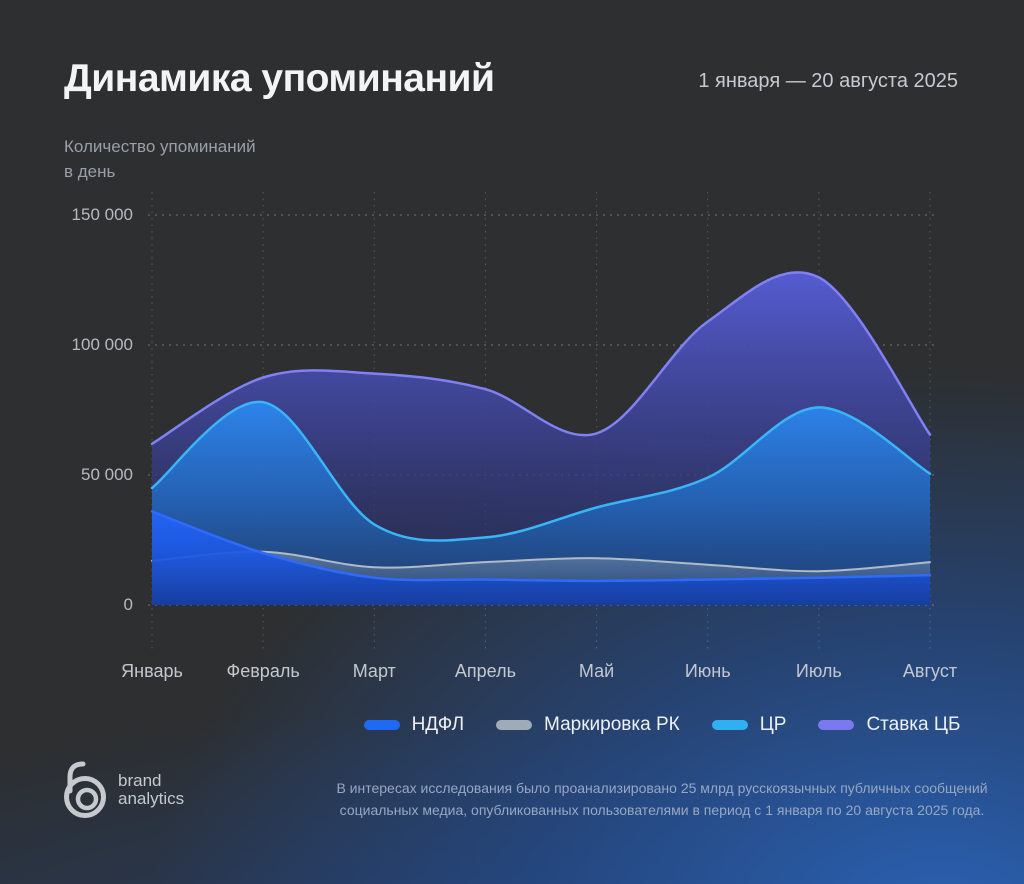 The width and height of the screenshot is (1024, 884). I want to click on x-month-label: Август, so click(930, 671).